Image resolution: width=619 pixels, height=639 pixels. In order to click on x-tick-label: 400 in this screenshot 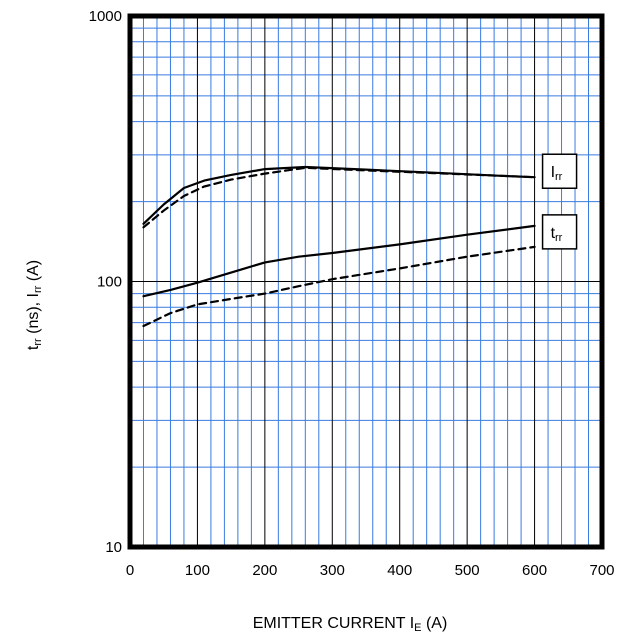, I will do `click(399, 570)`.